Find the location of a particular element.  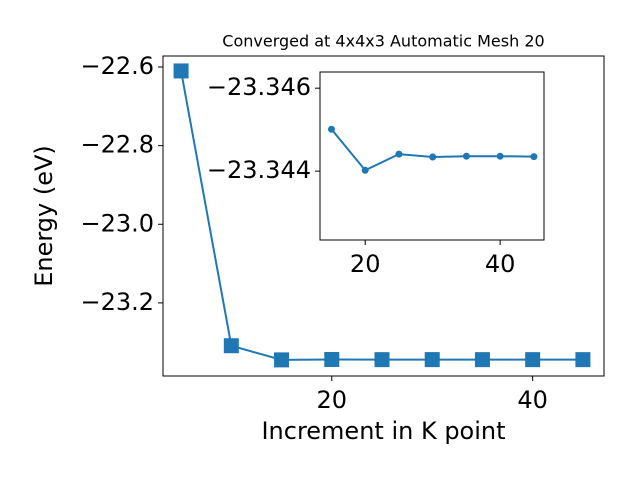

y-tick-label: −23.2 is located at coordinates (117, 302).